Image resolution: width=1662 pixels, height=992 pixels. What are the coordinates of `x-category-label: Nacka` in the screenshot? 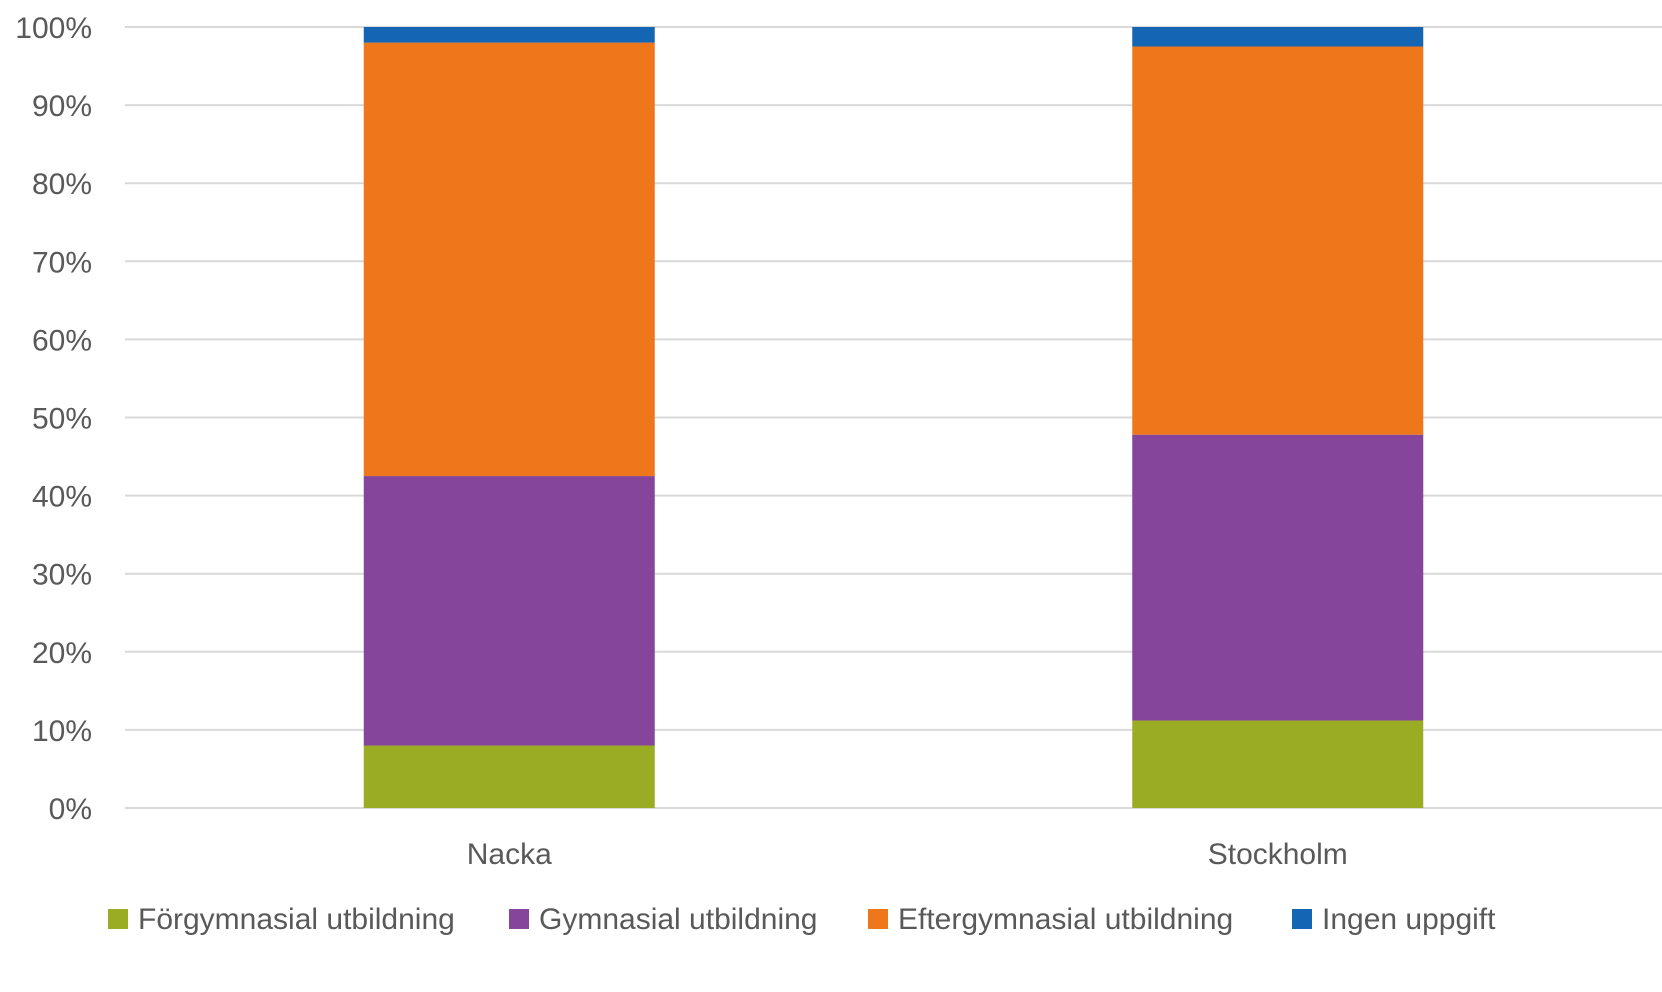 It's located at (509, 854).